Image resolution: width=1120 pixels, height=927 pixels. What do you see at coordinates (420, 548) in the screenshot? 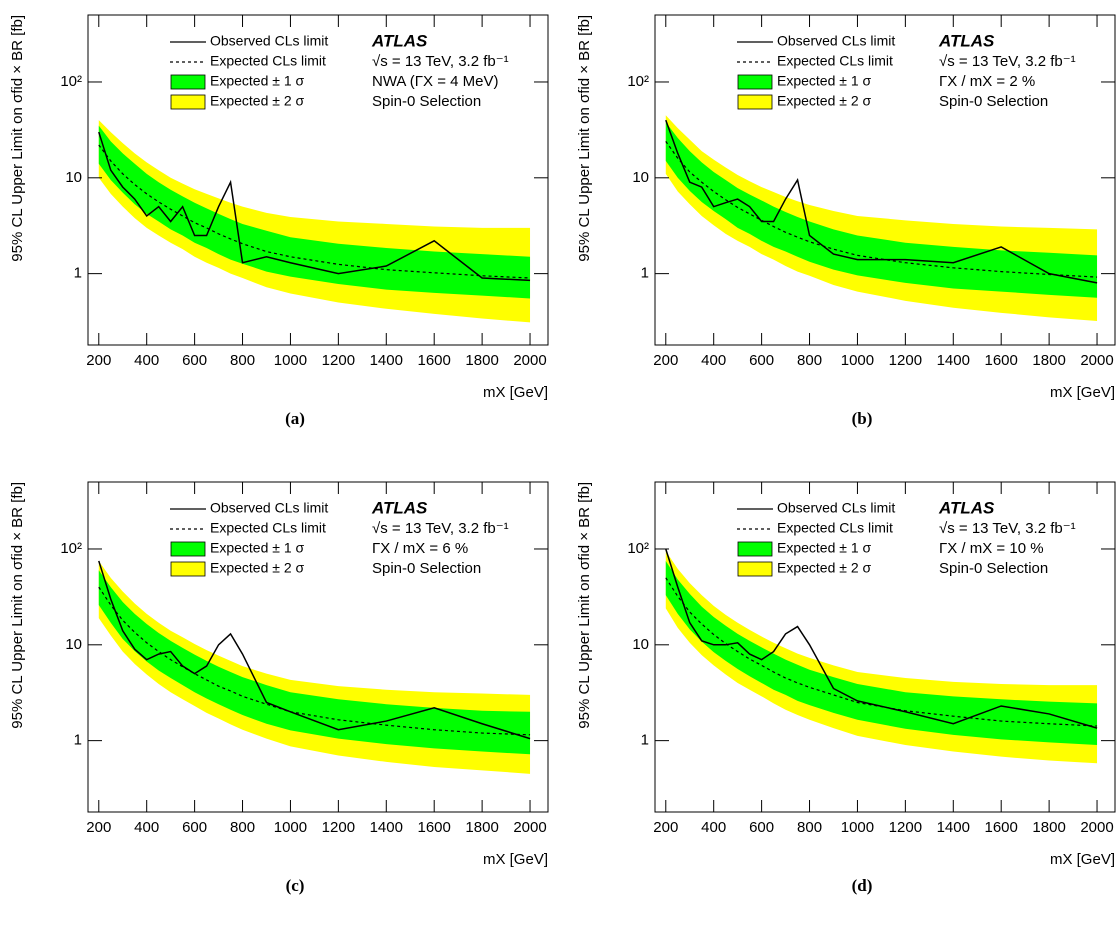
I see `annotation: ΓX / mX = 6 %` at bounding box center [420, 548].